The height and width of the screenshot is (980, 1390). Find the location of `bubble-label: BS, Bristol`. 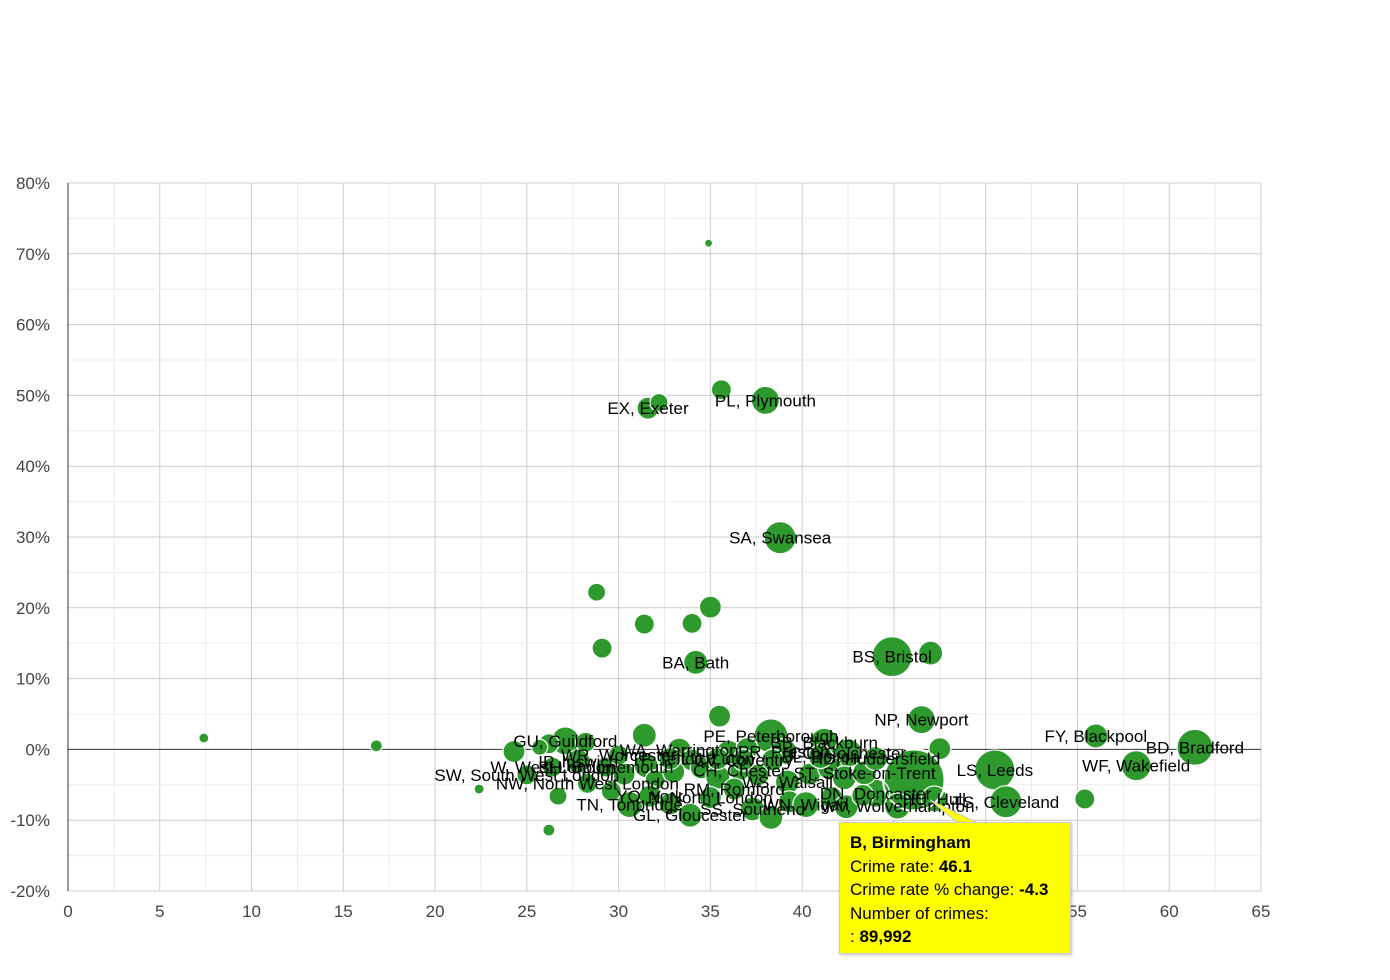

bubble-label: BS, Bristol is located at coordinates (891, 657).